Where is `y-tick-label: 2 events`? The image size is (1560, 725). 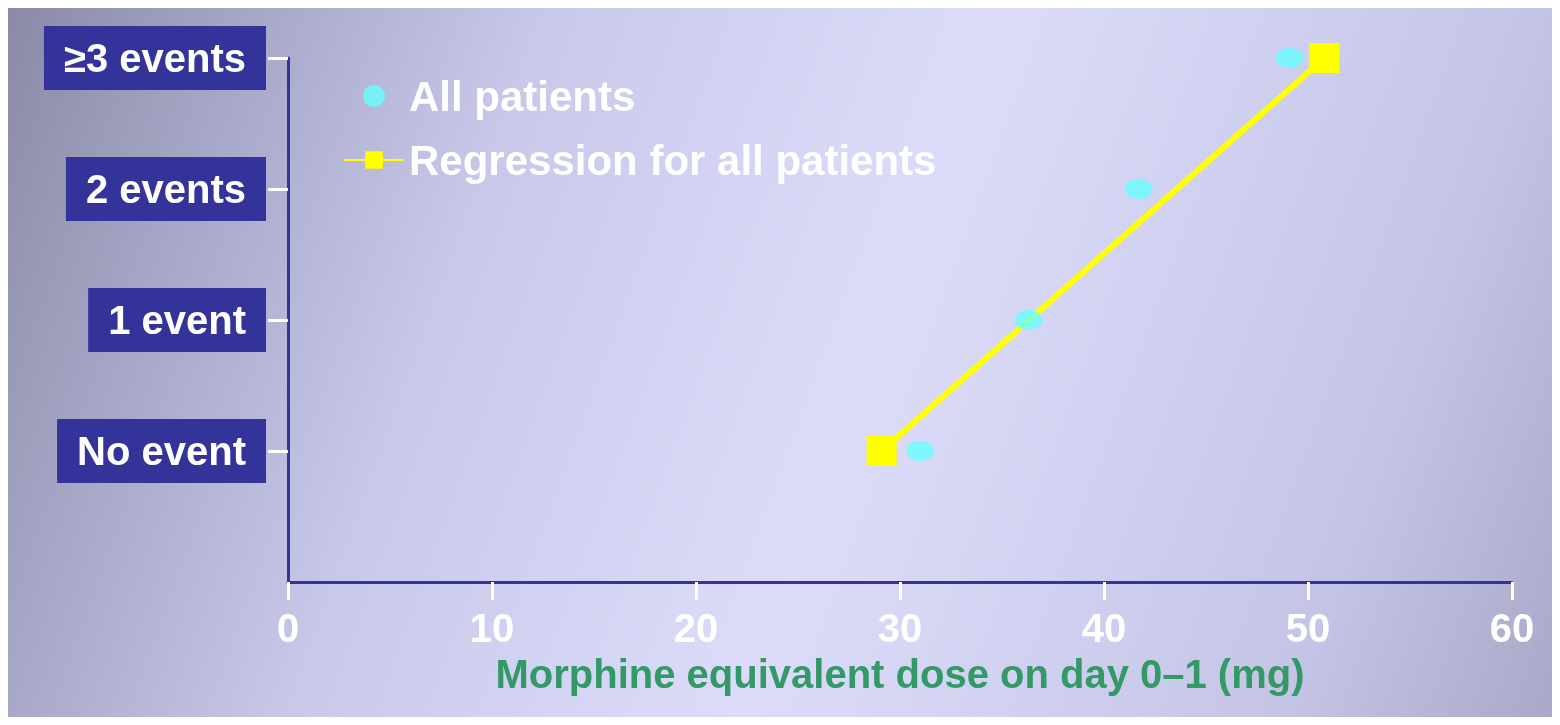 y-tick-label: 2 events is located at coordinates (165, 189).